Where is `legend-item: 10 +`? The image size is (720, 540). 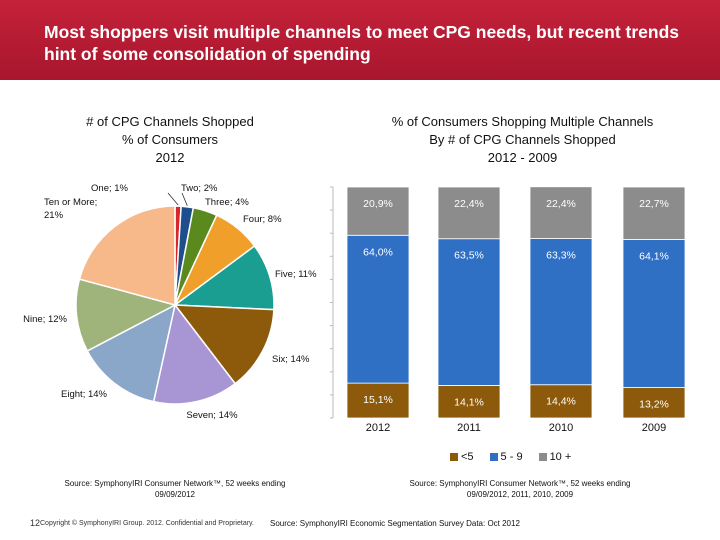 legend-item: 10 + is located at coordinates (555, 457).